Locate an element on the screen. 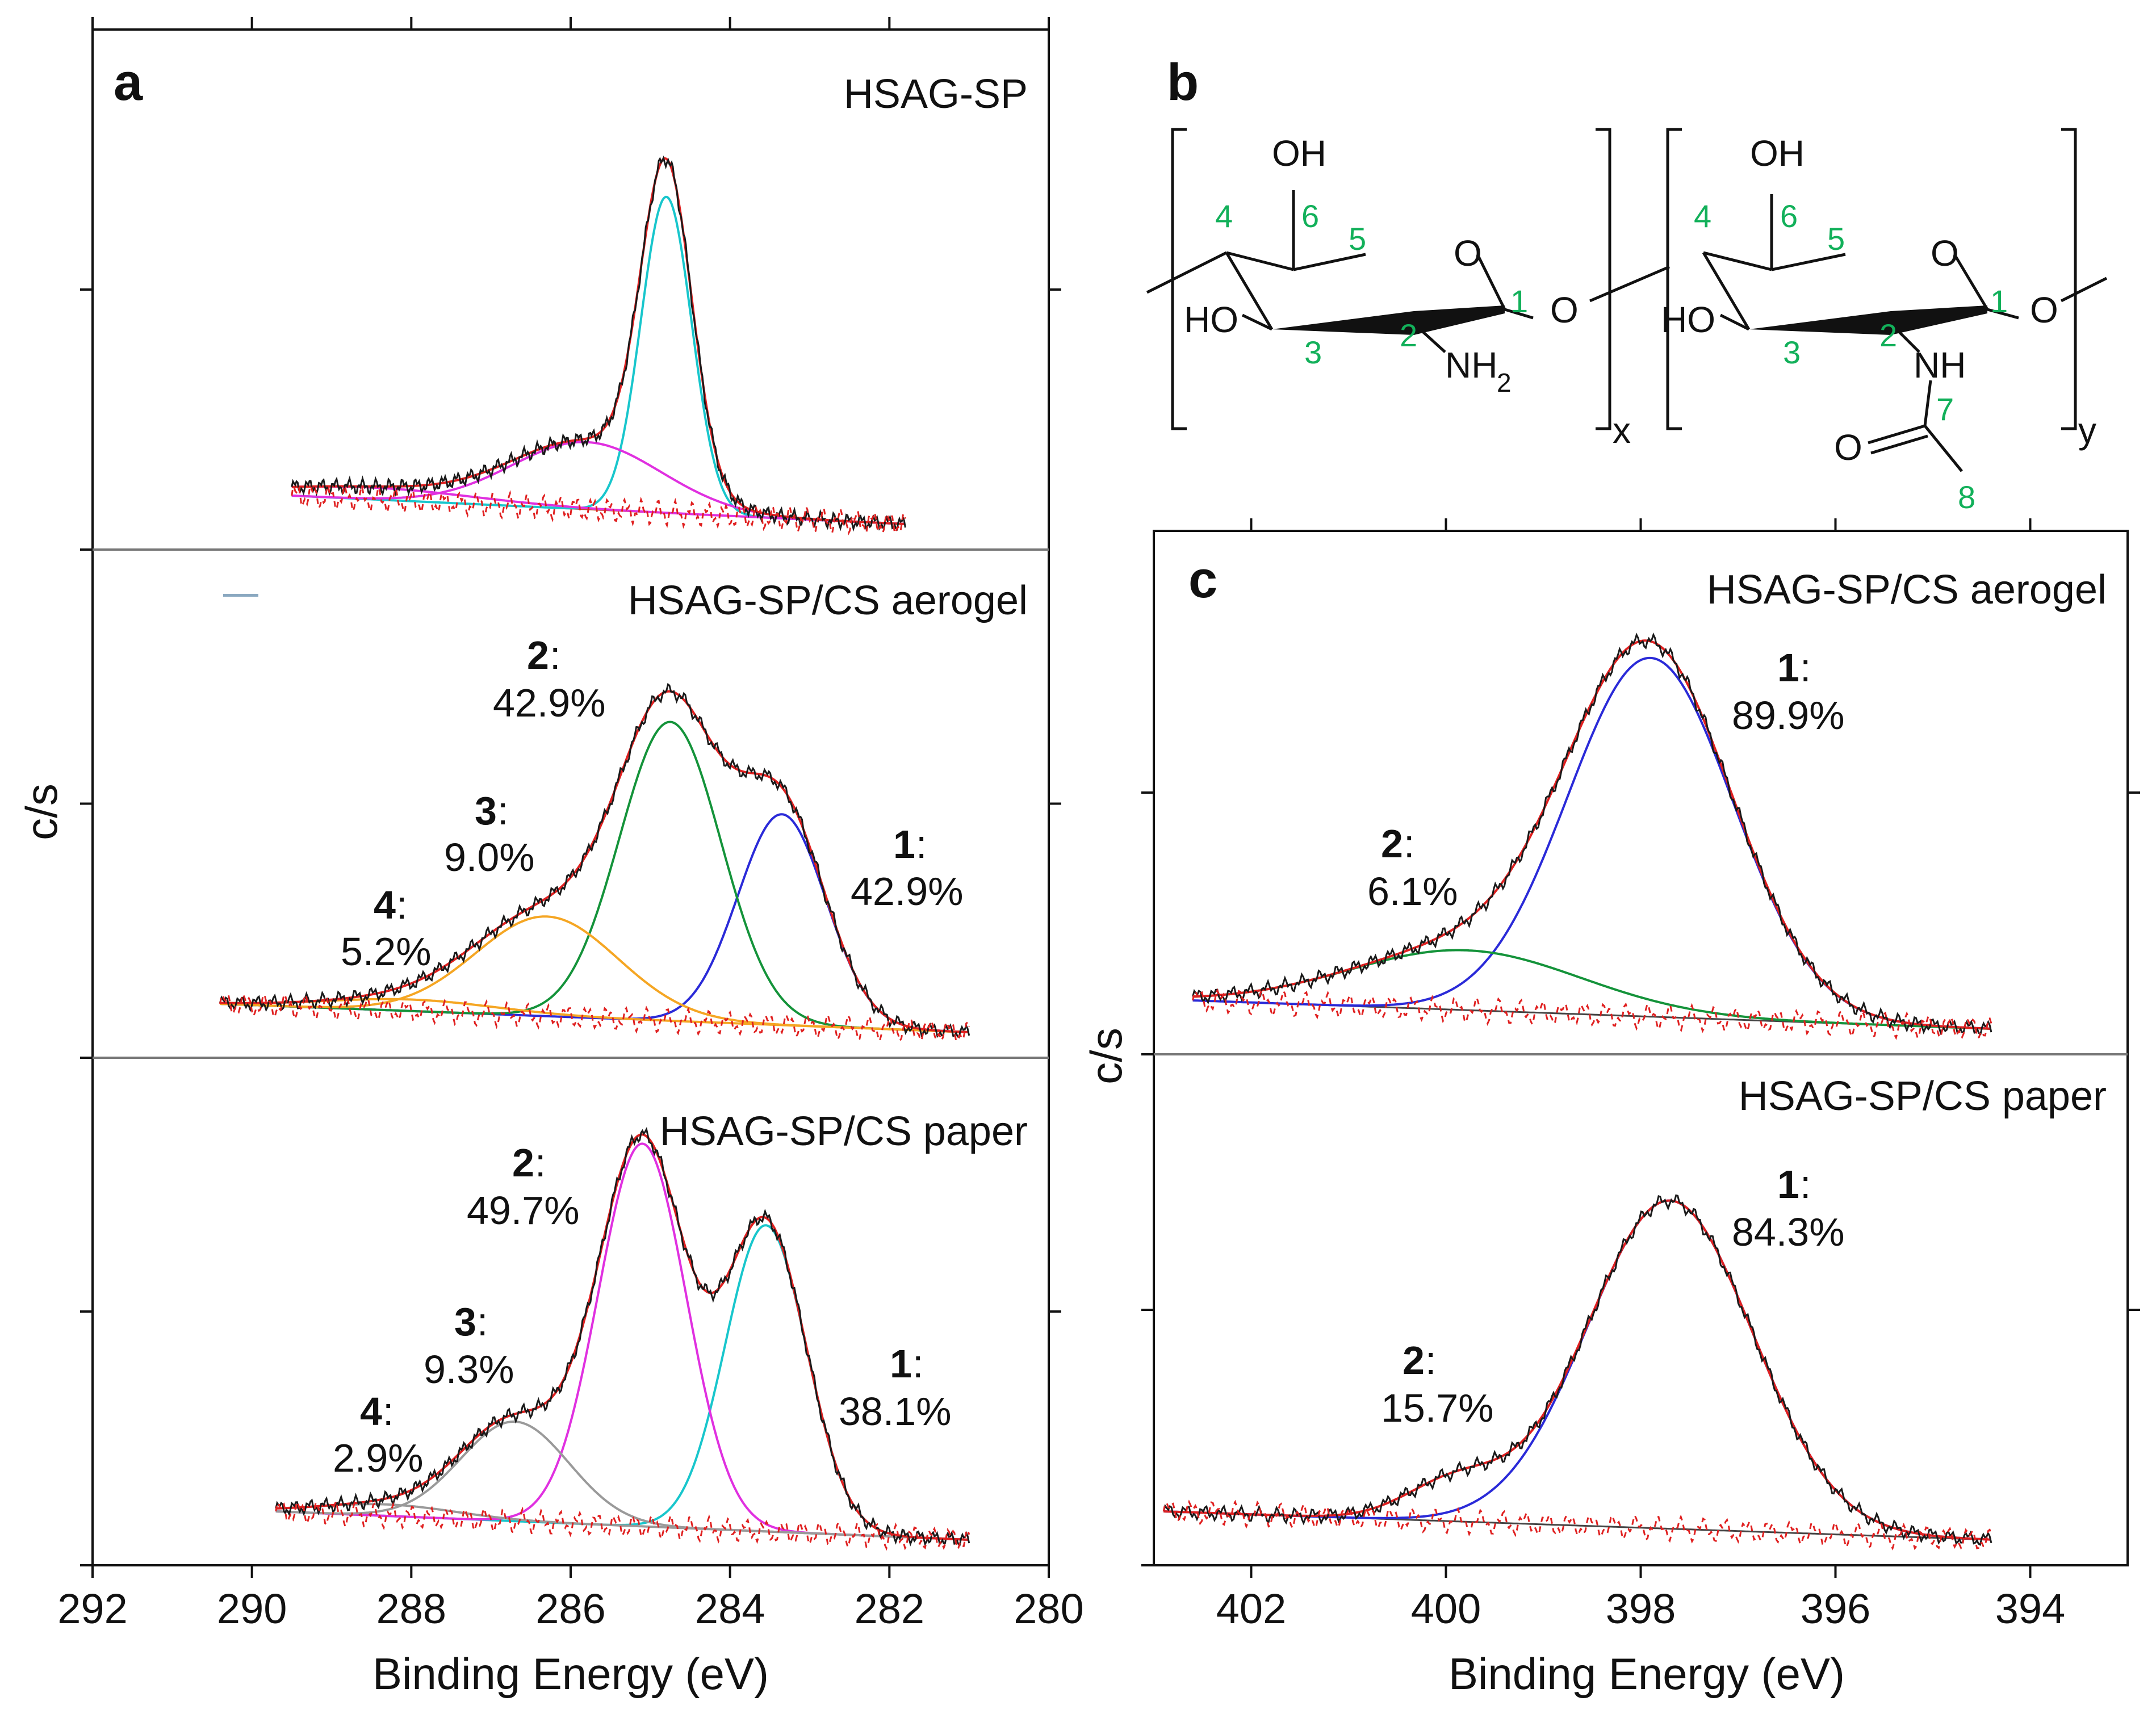 Image resolution: width=2156 pixels, height=1722 pixels. unit1-num-2: 2 is located at coordinates (1408, 335).